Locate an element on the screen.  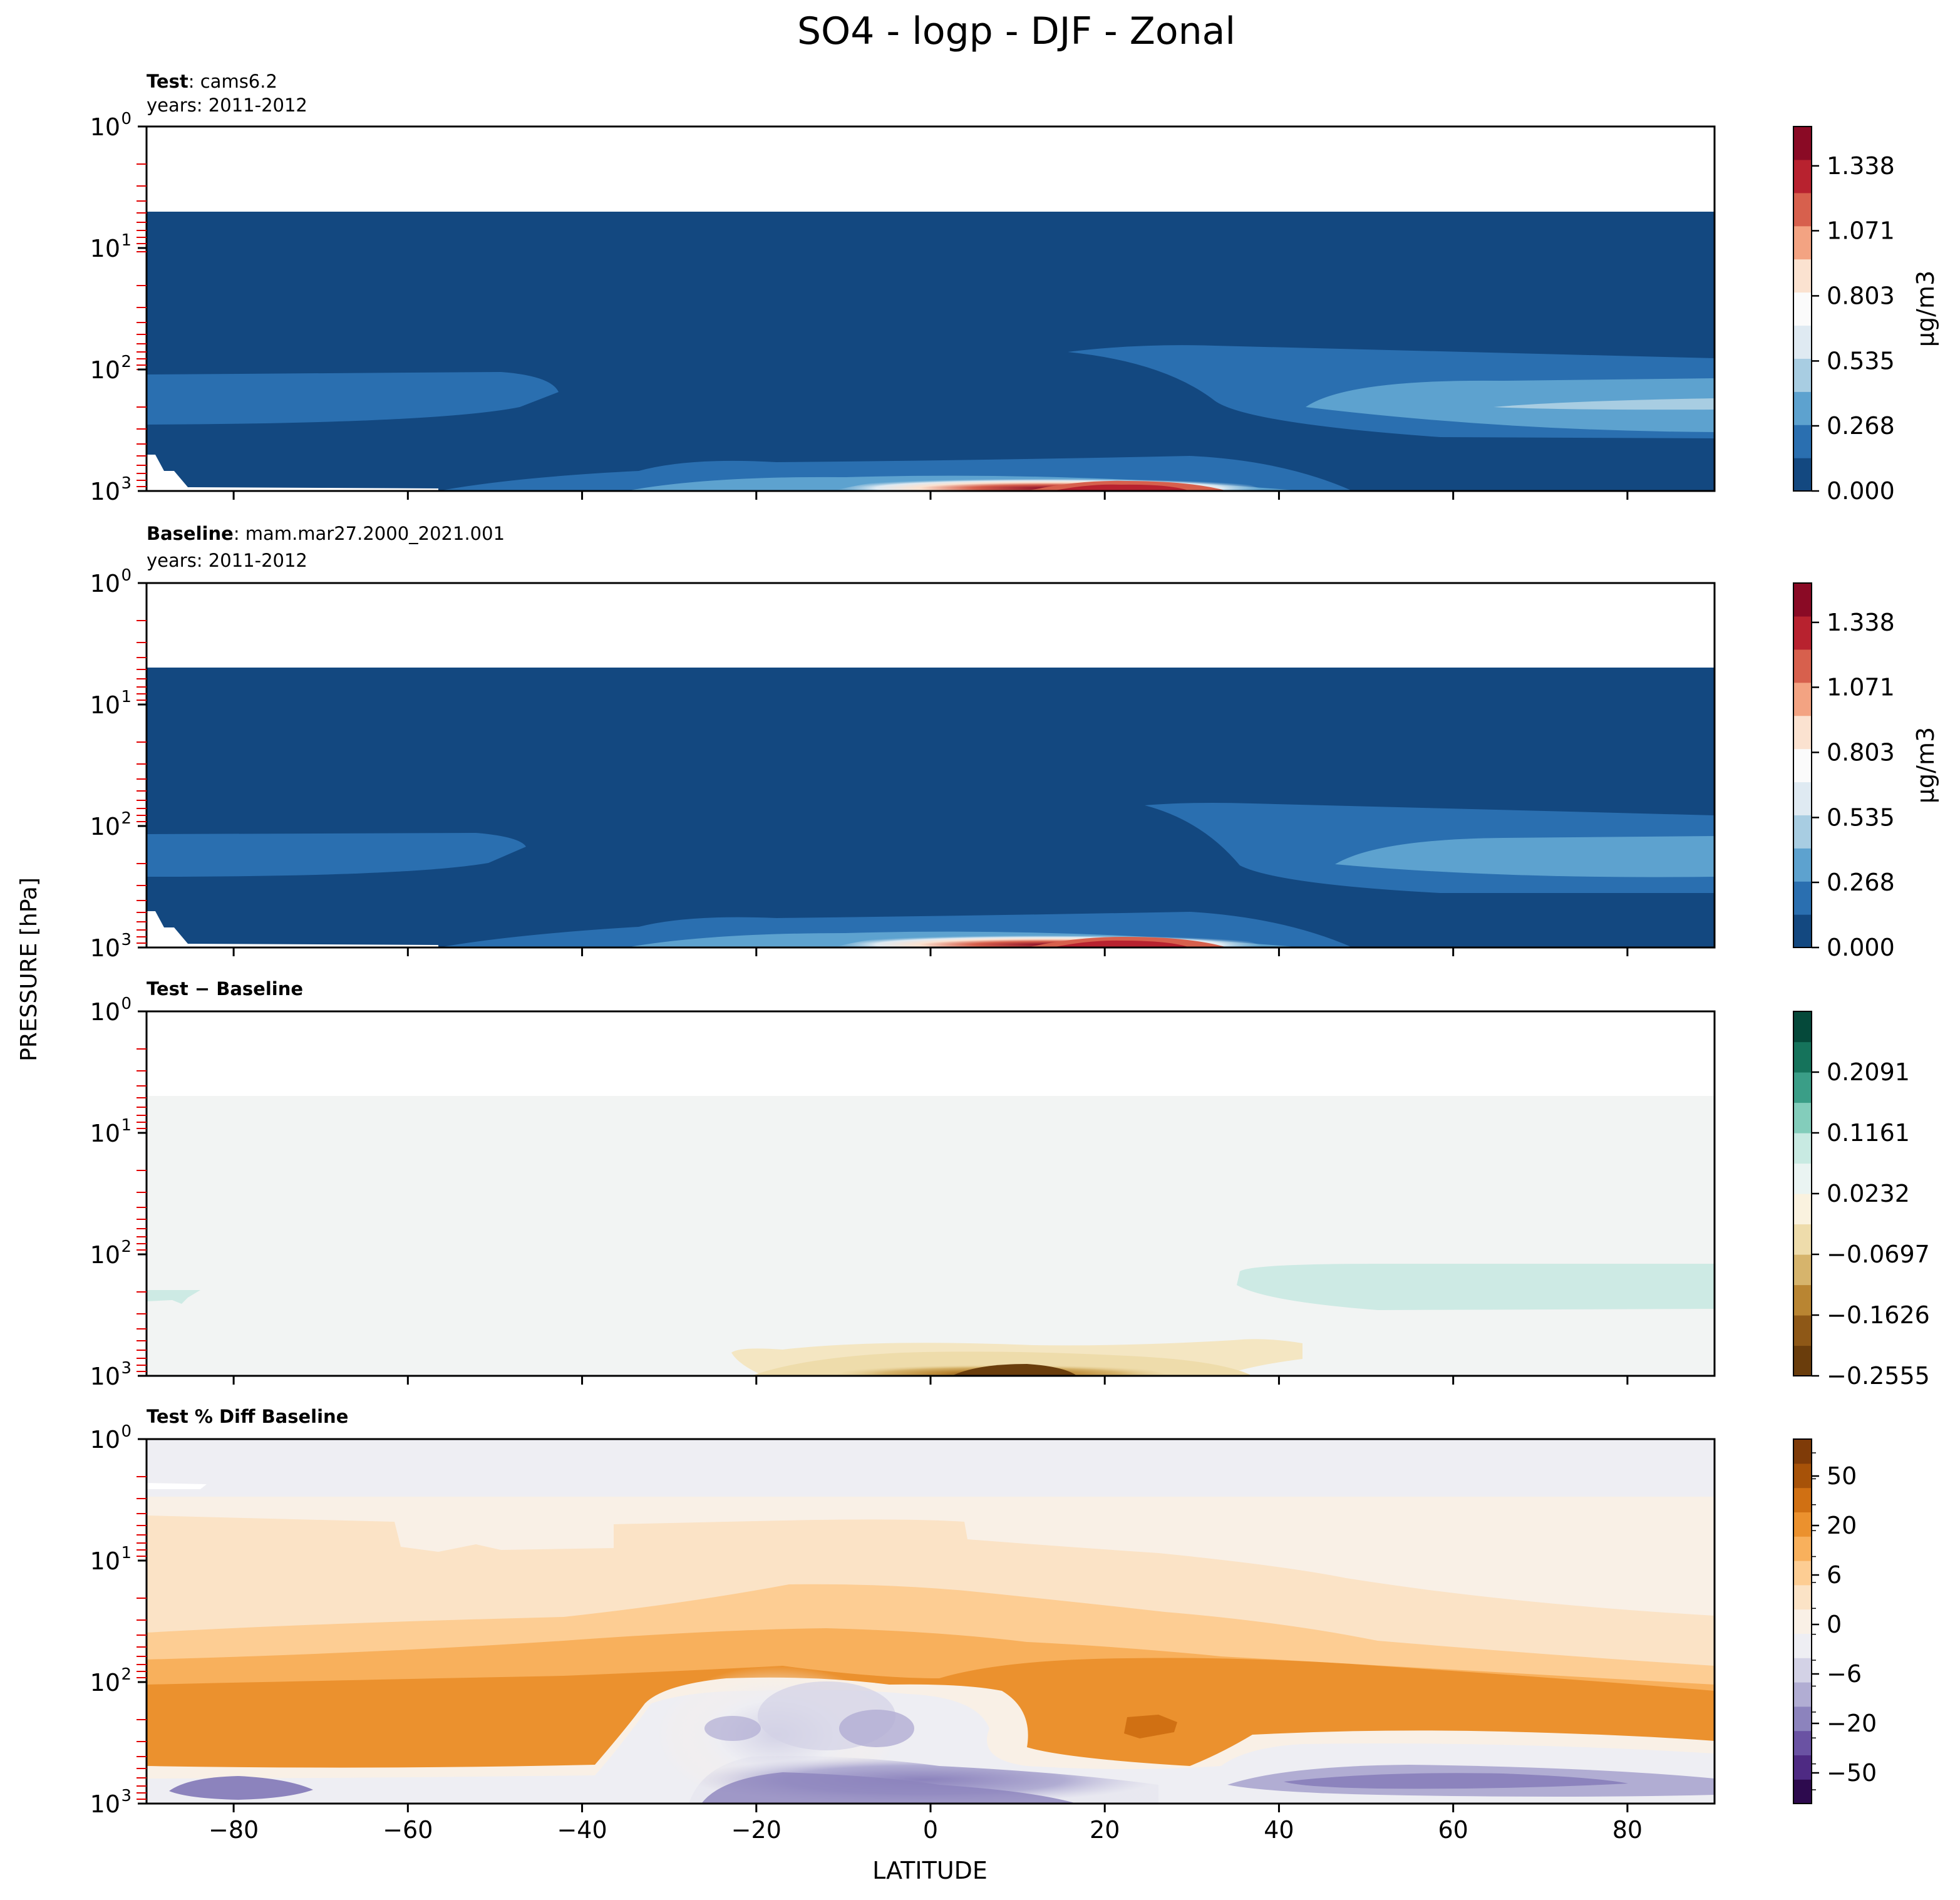
panel-baseline-y-ticks: 10 0 10 1 10 2 10 3 is located at coordinates (119, 764).